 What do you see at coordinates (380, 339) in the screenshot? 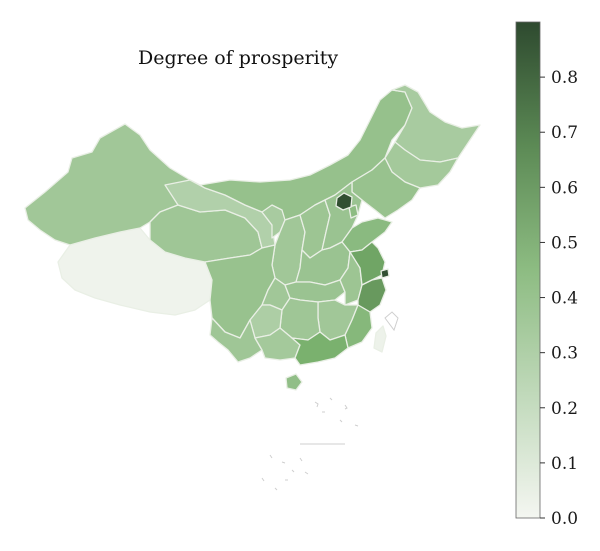
I see `region-taiwan` at bounding box center [380, 339].